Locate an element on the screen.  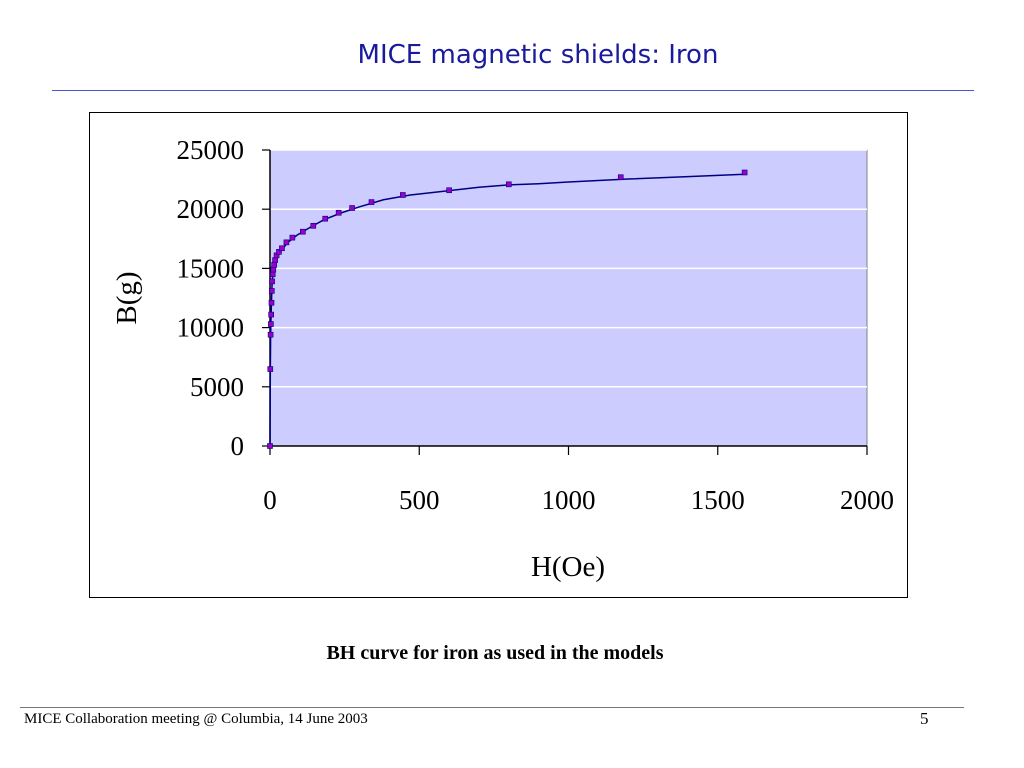
y-tick-label-25000: 25000 is located at coordinates (211, 150).